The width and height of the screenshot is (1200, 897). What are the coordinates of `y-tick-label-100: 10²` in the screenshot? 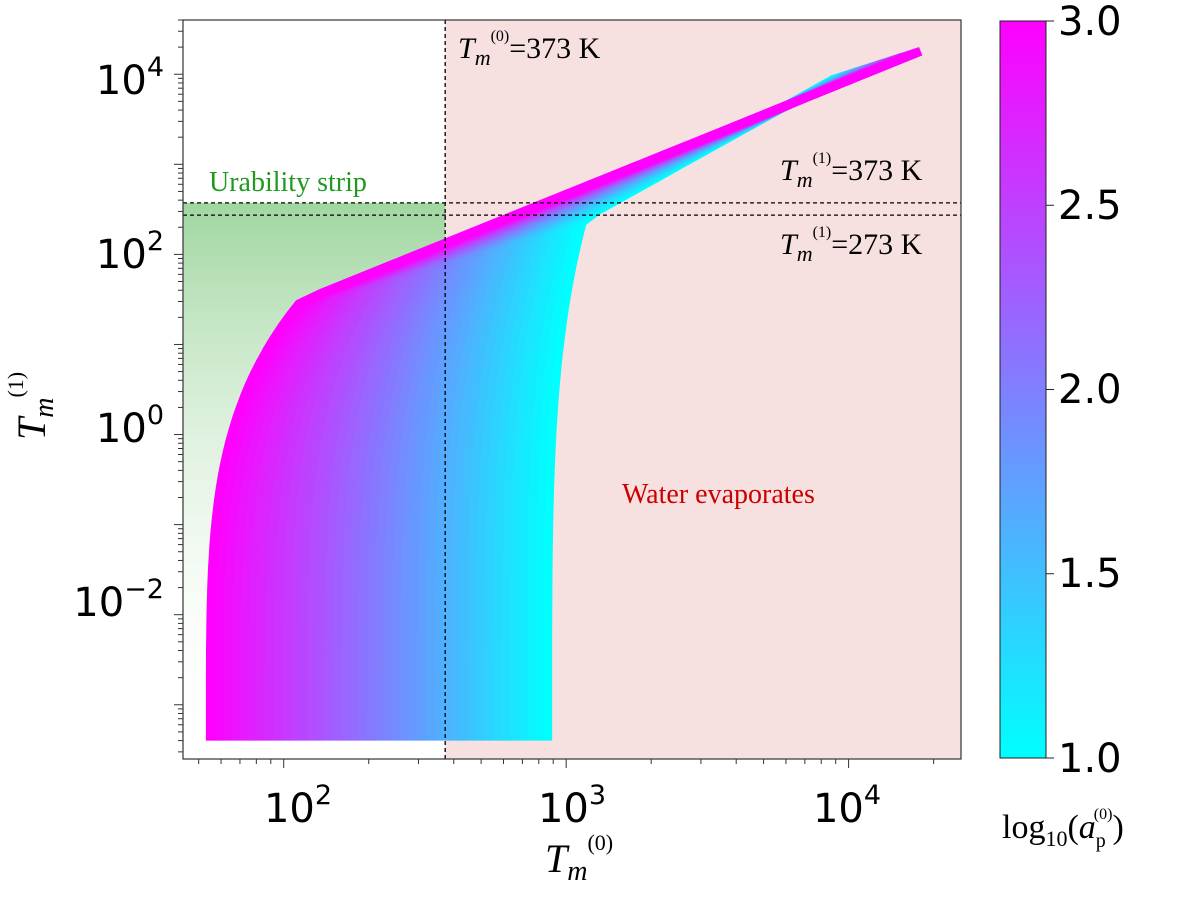 It's located at (130, 252).